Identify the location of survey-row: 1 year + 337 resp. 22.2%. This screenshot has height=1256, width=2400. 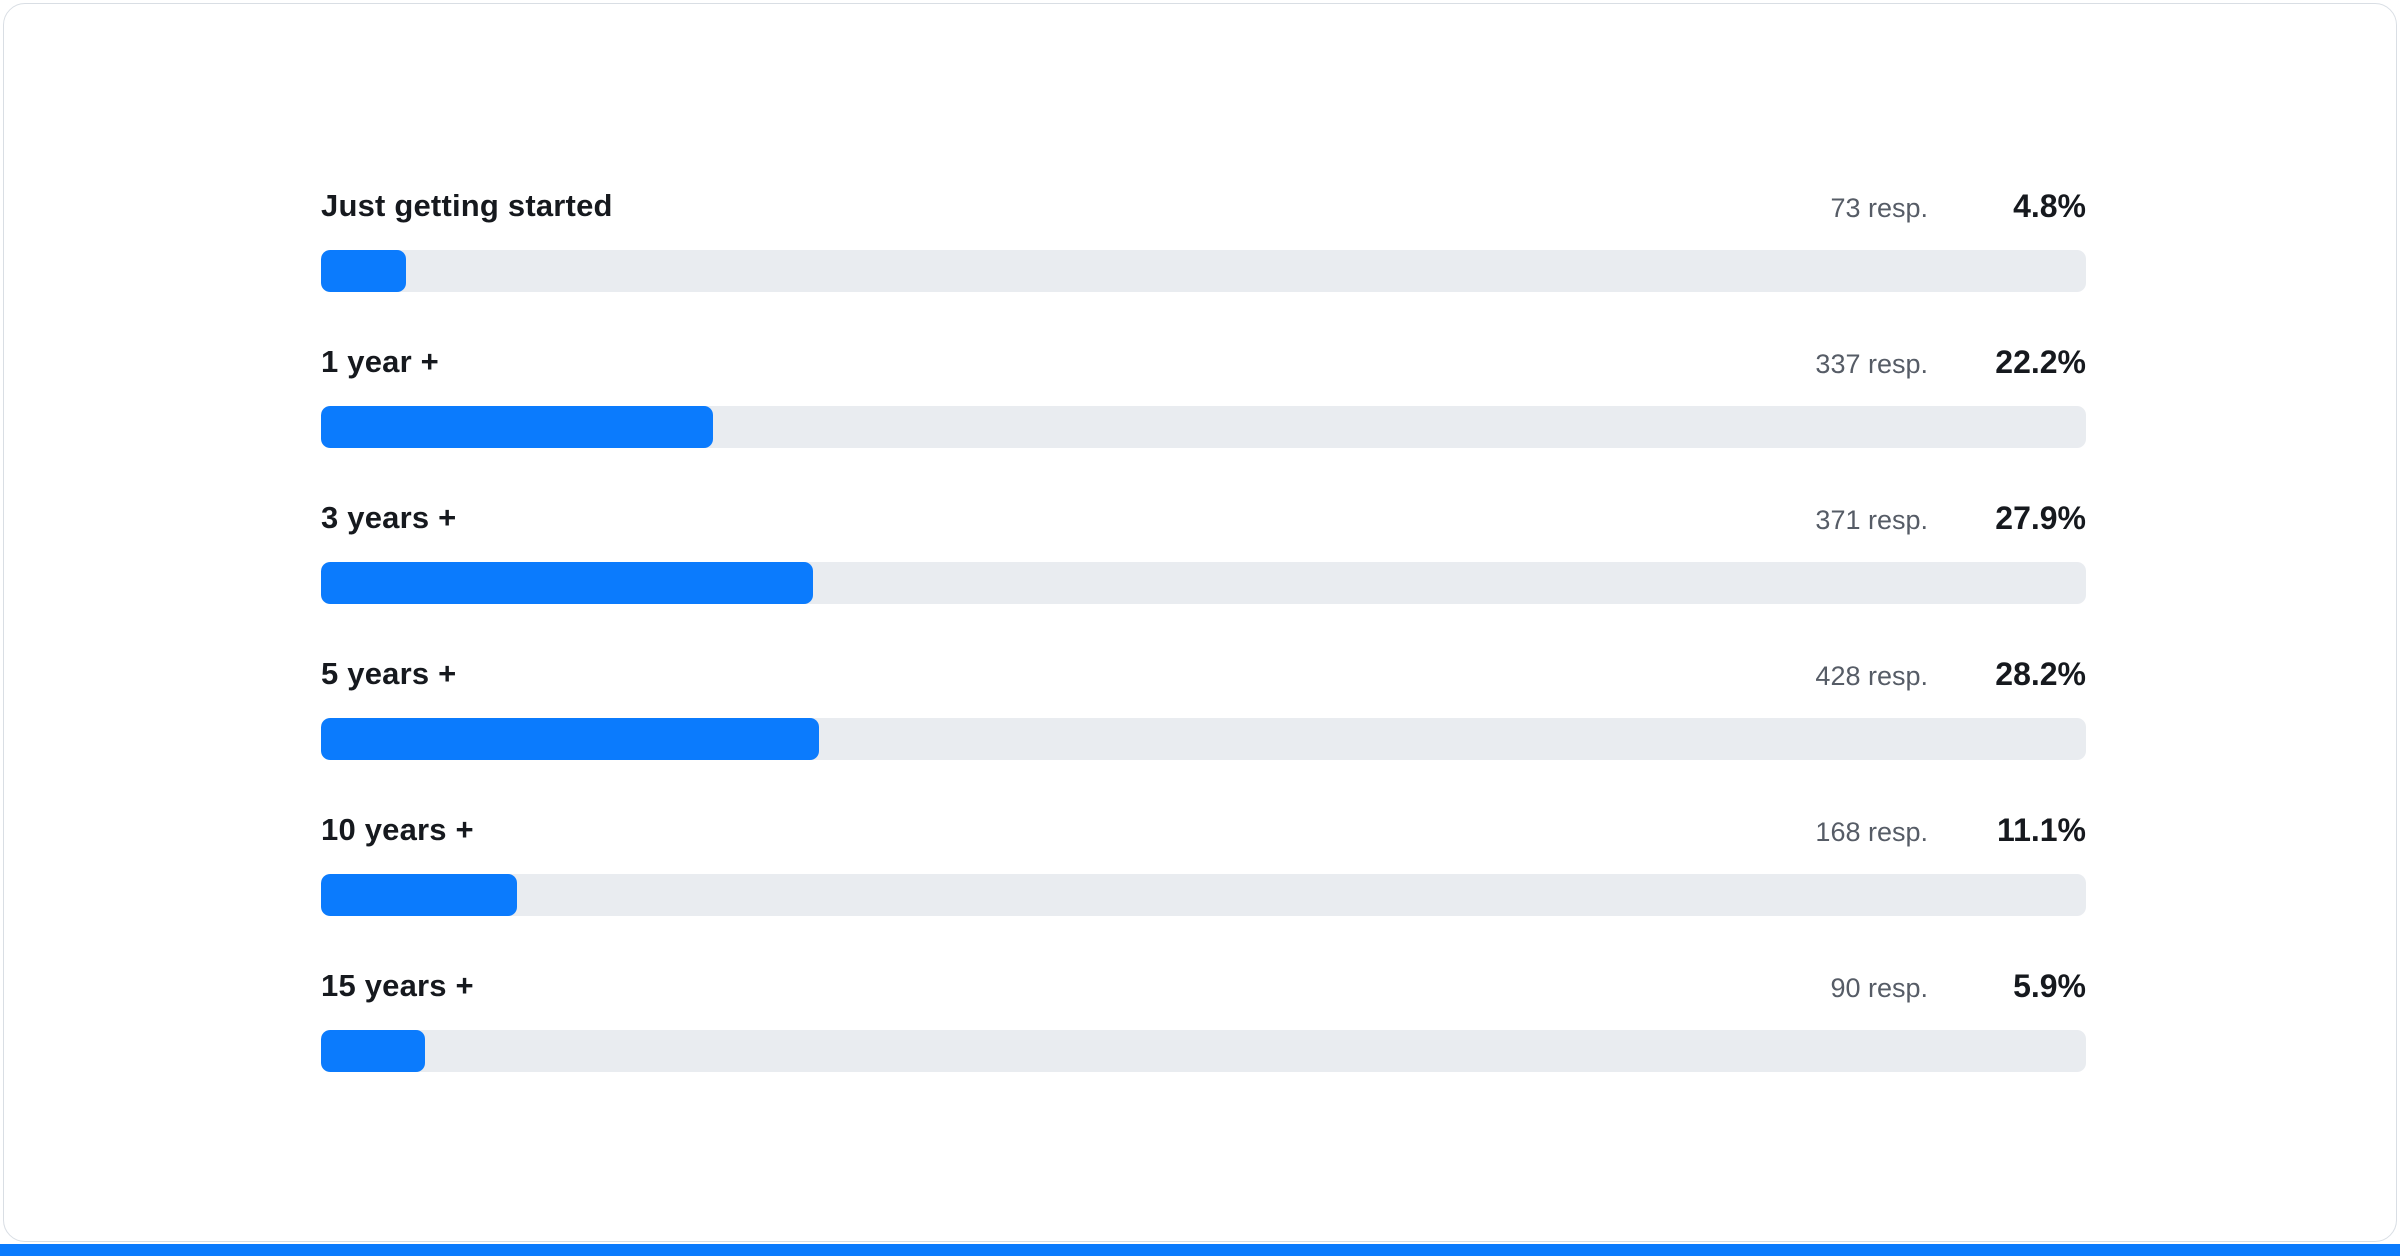
(1203, 394).